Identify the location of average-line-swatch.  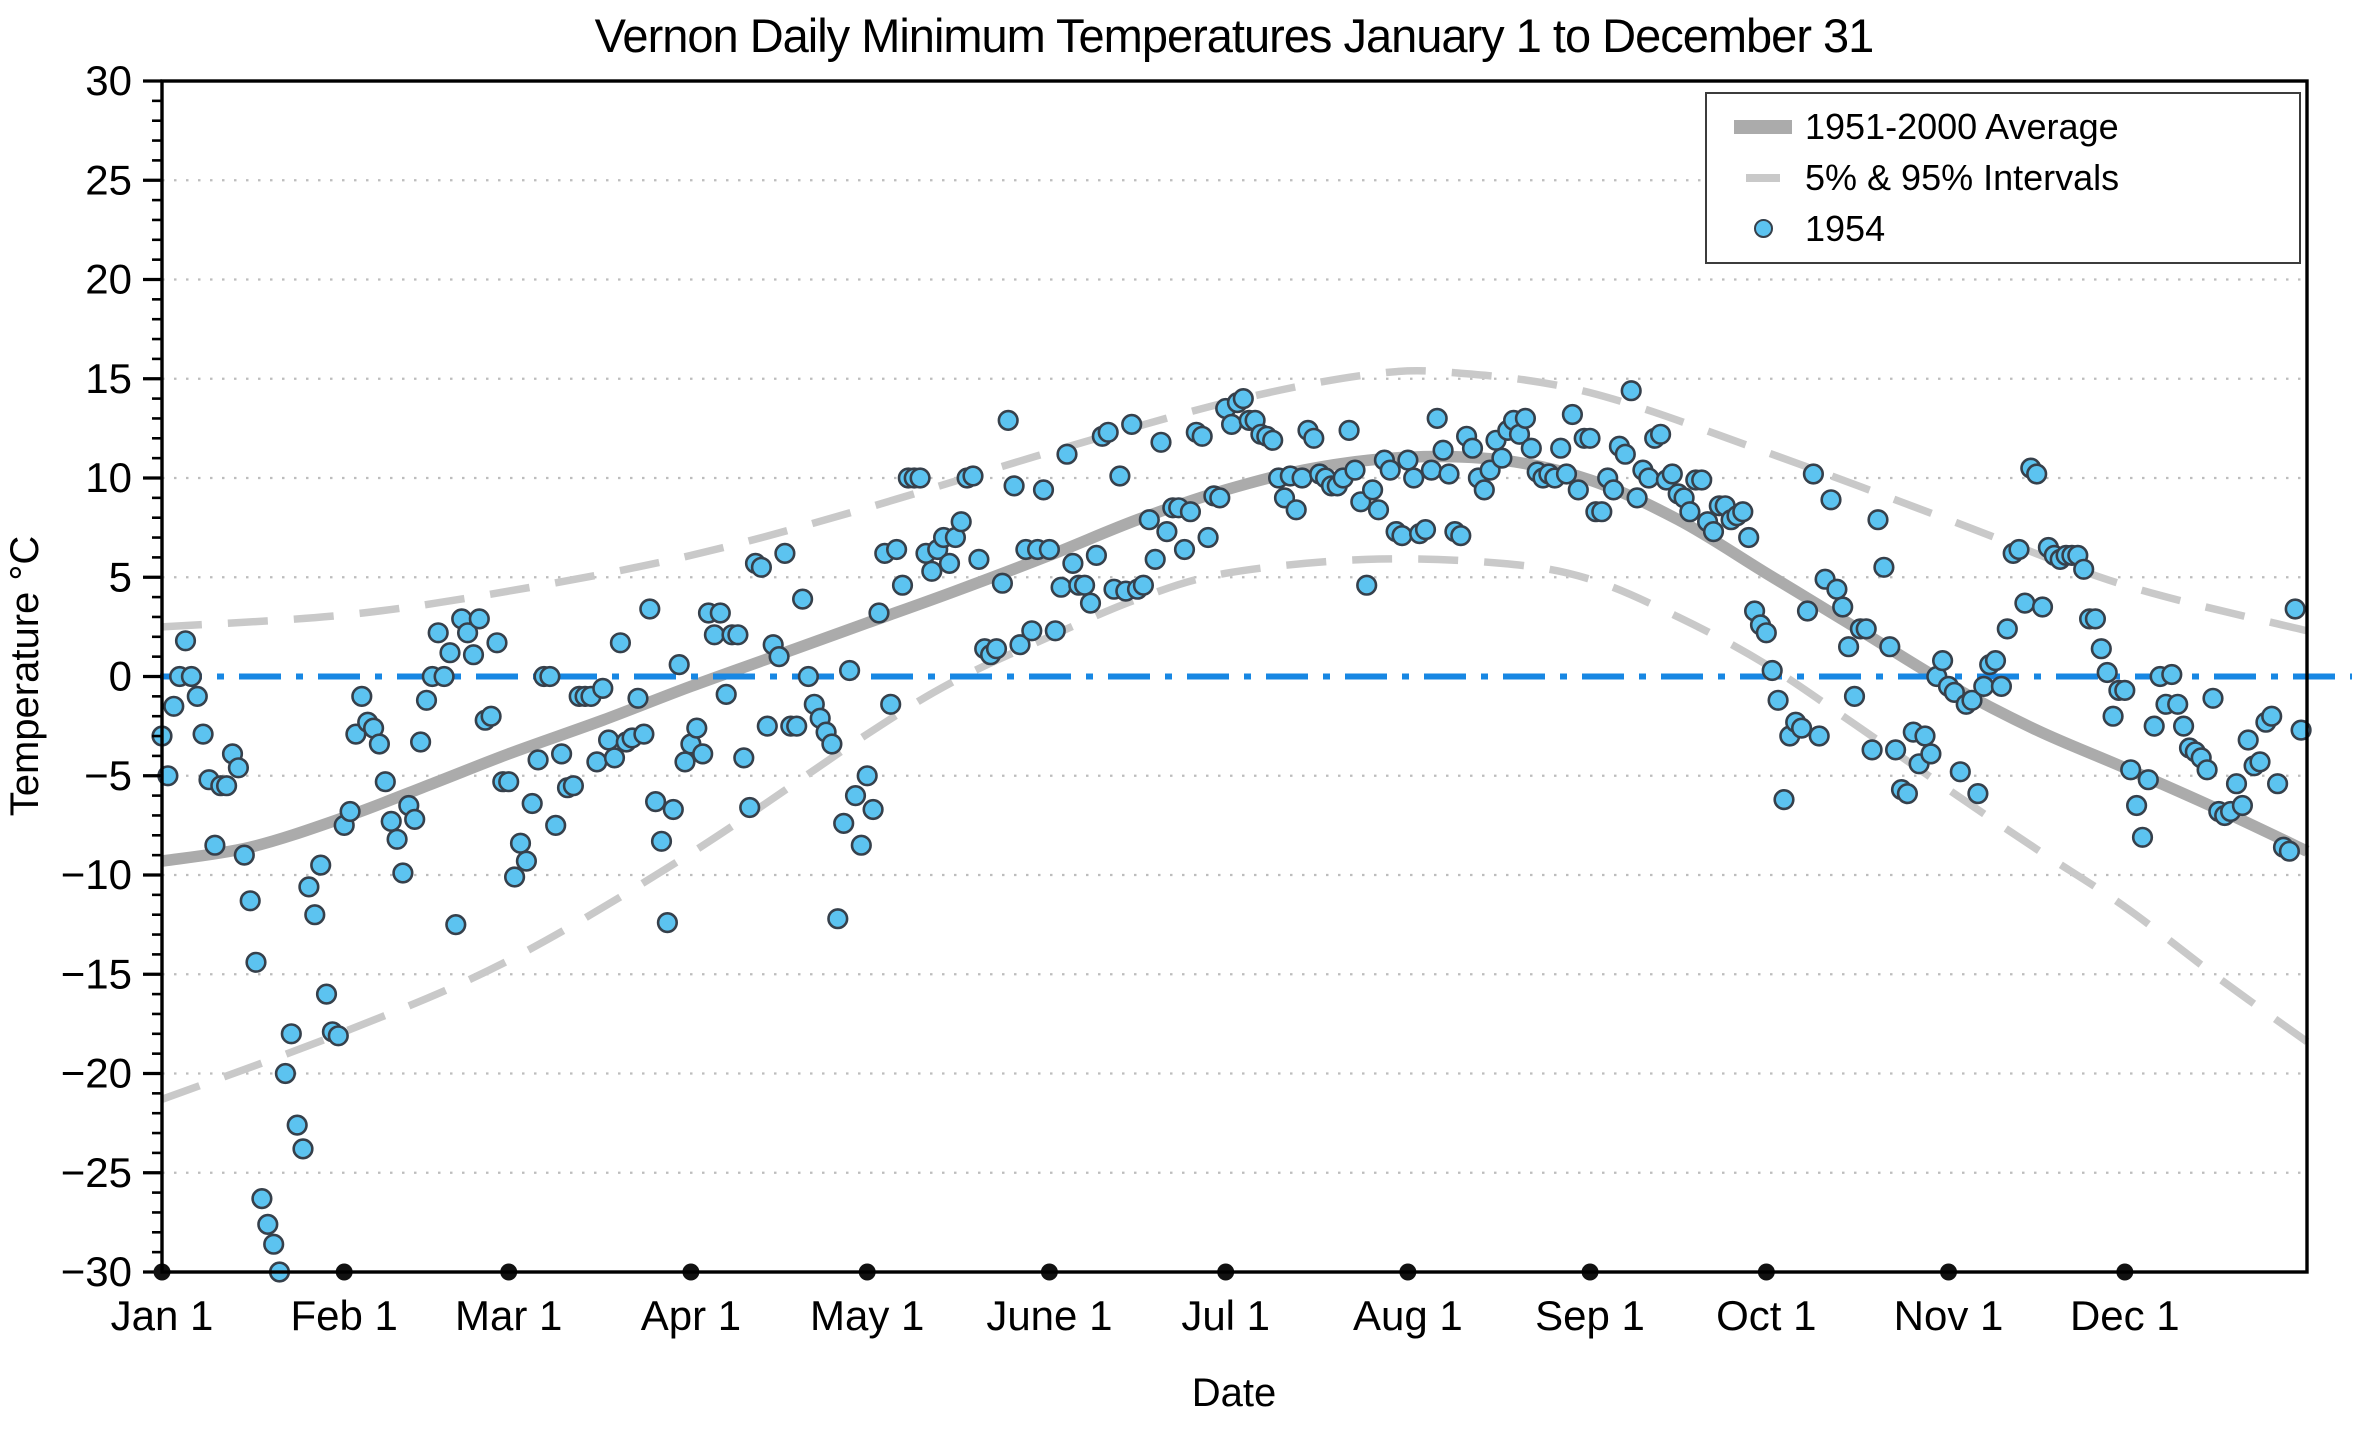
(1763, 127).